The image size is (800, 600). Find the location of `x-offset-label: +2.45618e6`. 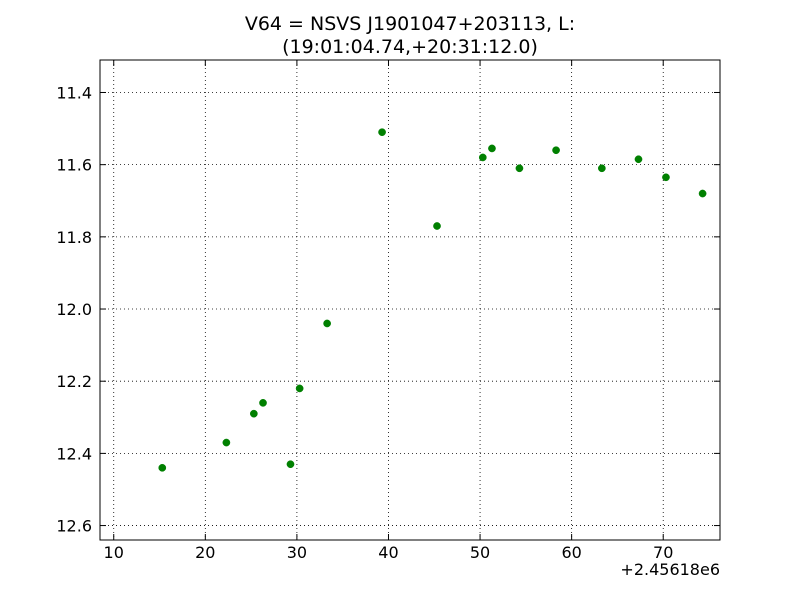

x-offset-label: +2.45618e6 is located at coordinates (670, 569).